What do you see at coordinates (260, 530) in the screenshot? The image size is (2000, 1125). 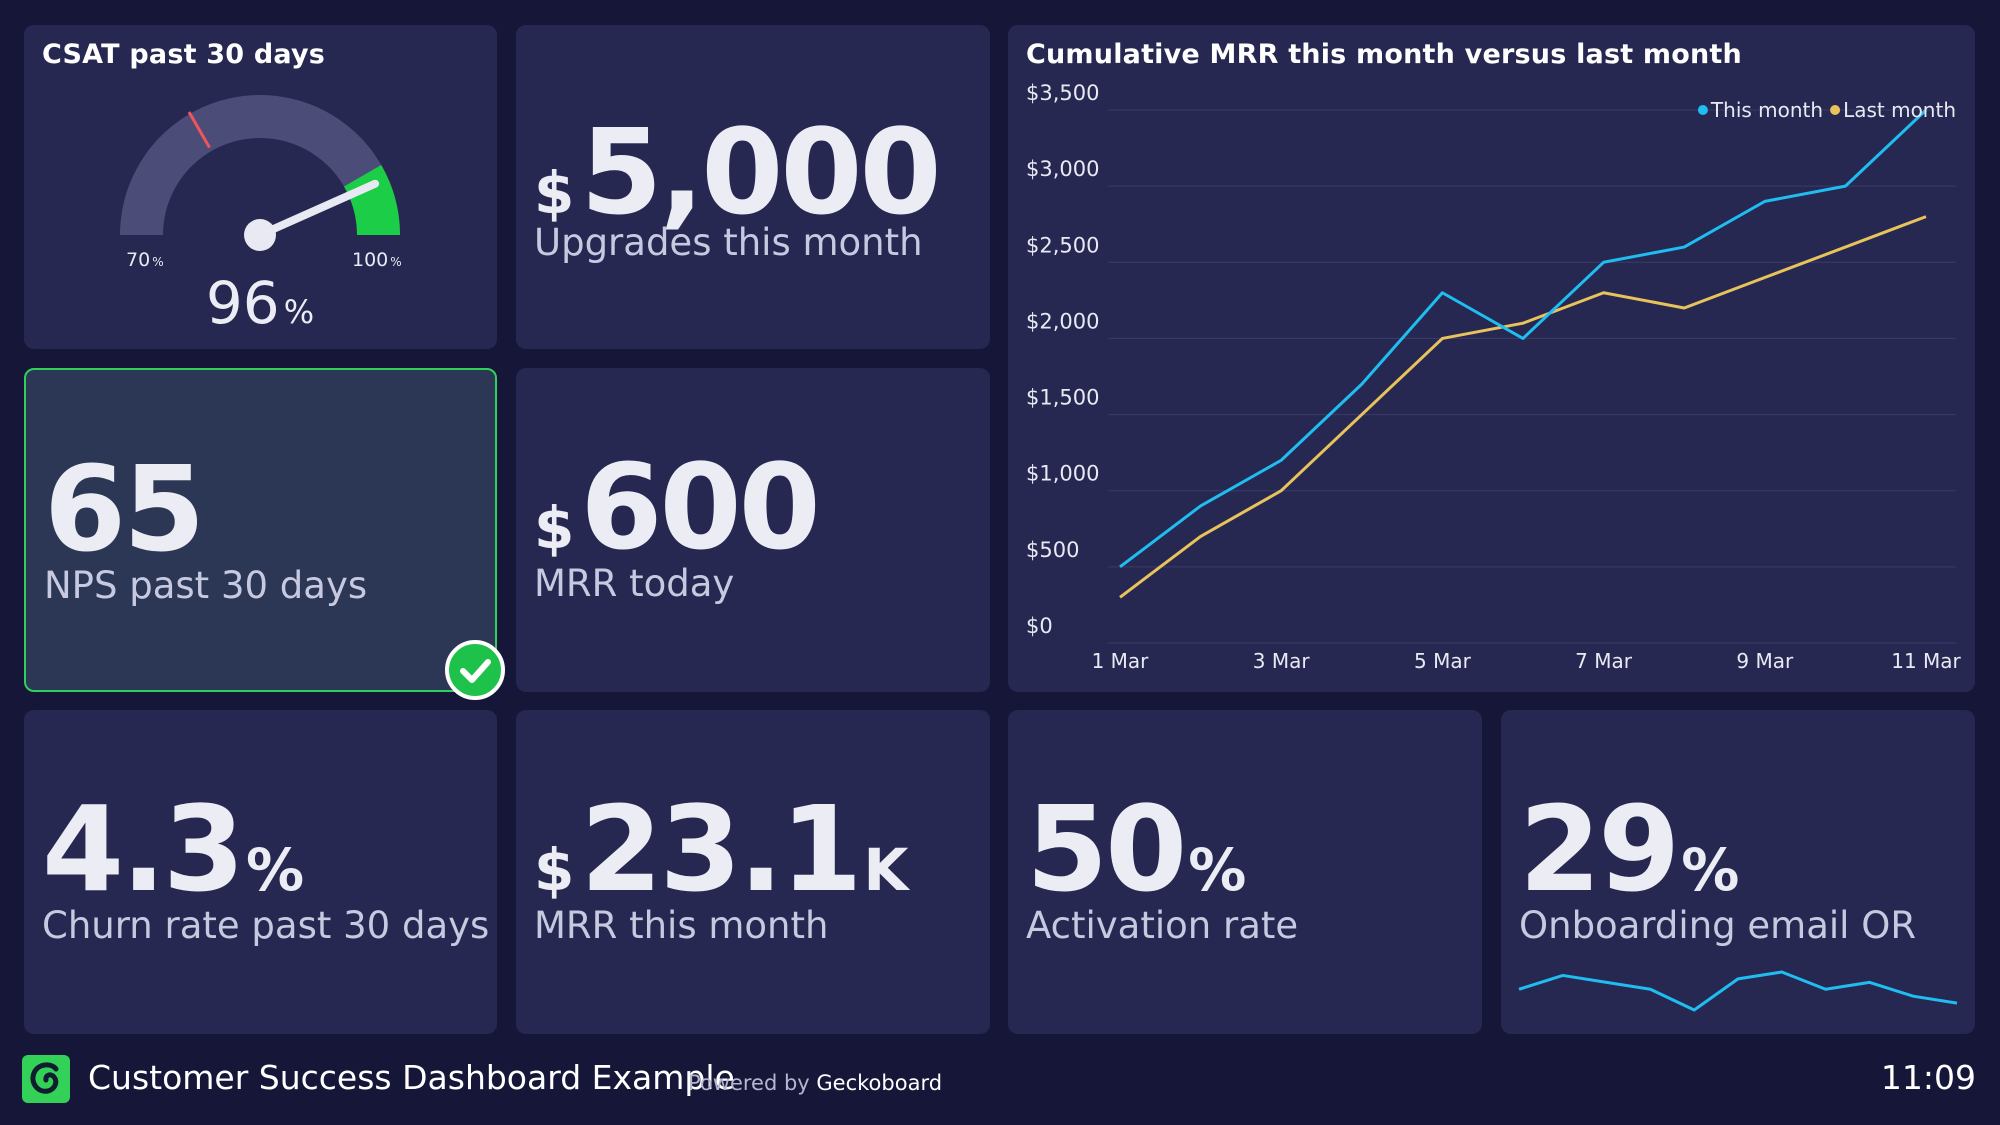 I see `nps-tile: 65 NPS past 30 days` at bounding box center [260, 530].